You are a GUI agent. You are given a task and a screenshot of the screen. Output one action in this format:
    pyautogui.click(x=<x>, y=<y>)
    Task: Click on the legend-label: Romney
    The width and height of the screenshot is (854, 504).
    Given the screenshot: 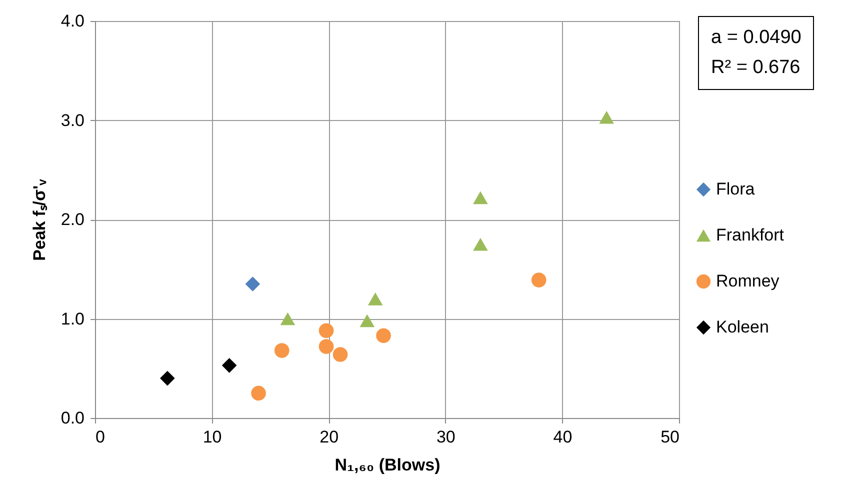 What is the action you would take?
    pyautogui.click(x=748, y=281)
    